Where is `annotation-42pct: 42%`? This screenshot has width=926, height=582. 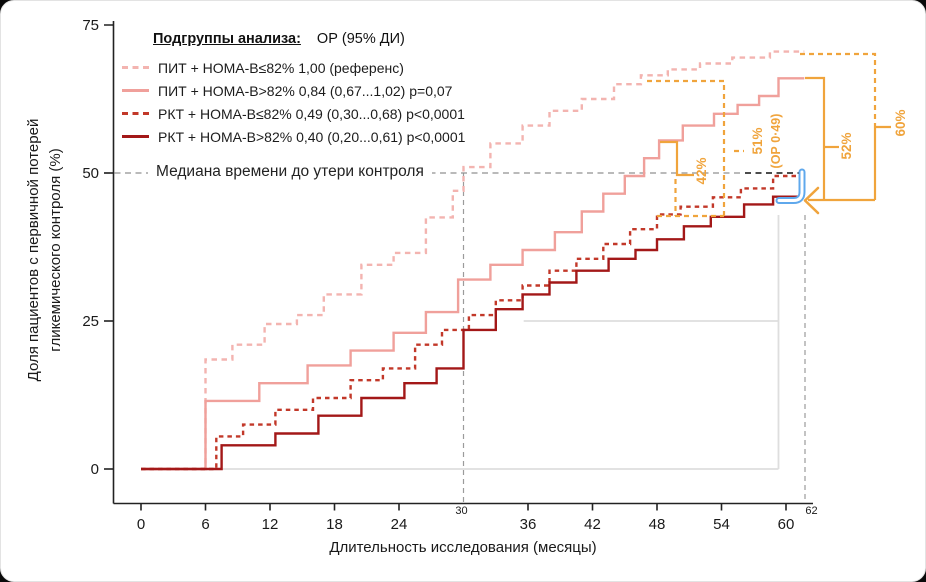
annotation-42pct: 42% is located at coordinates (701, 170).